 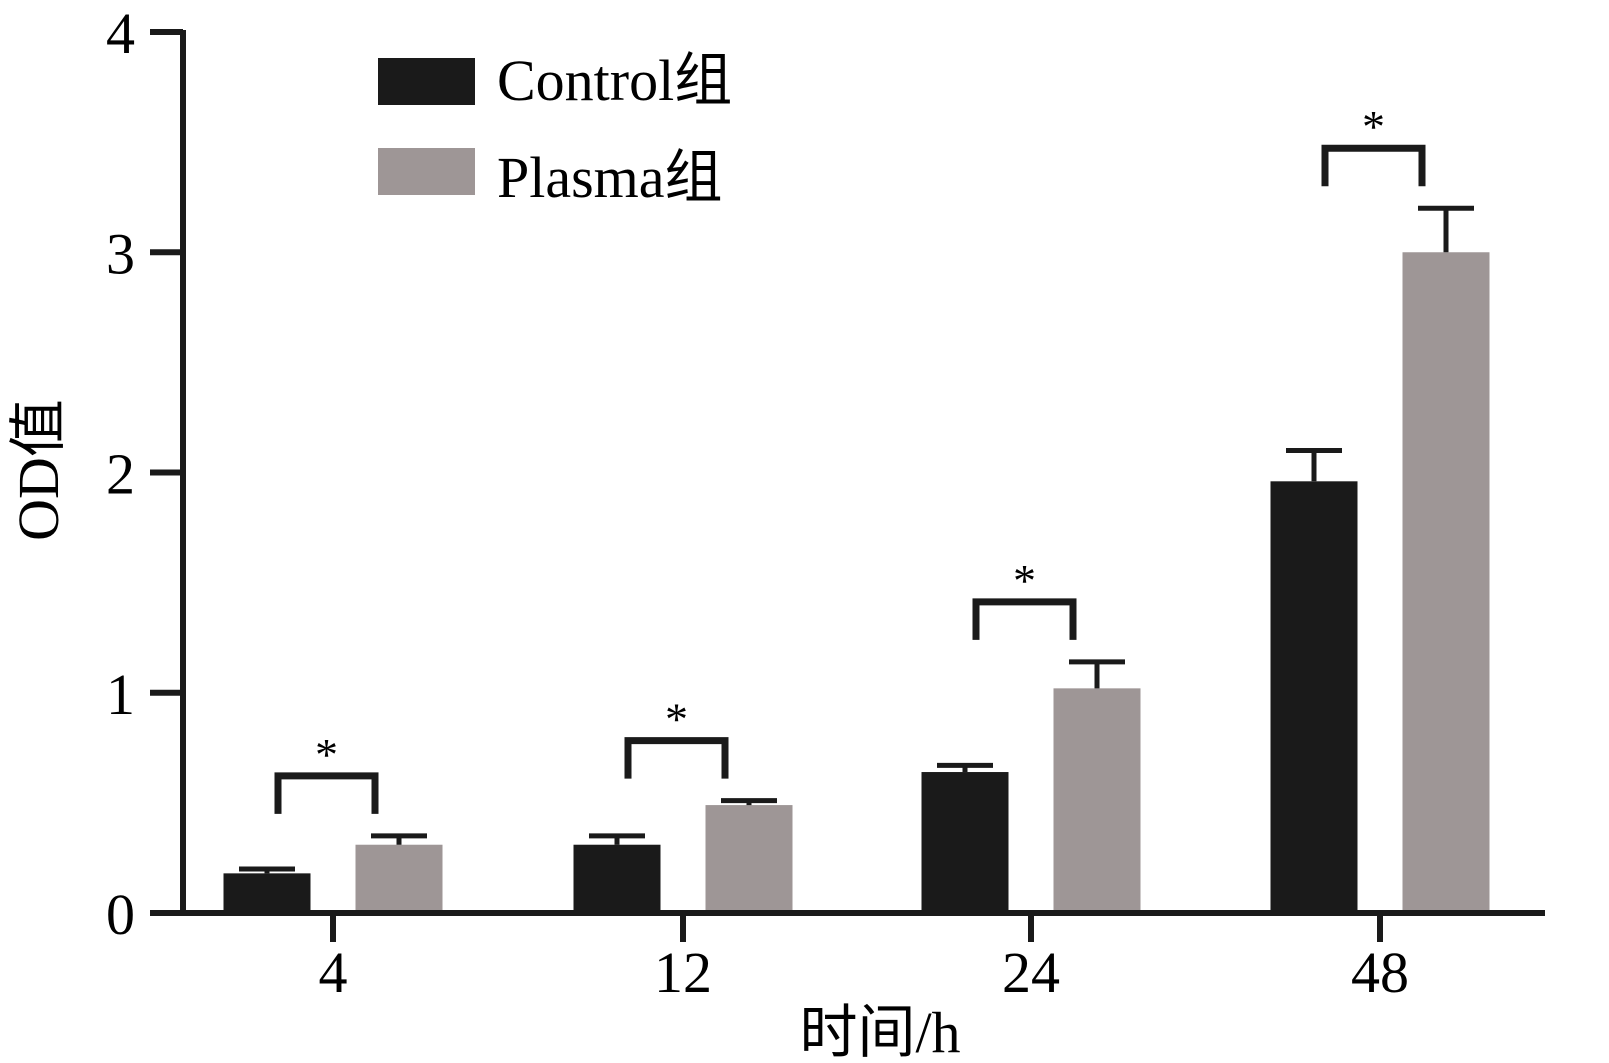 What do you see at coordinates (333, 972) in the screenshot?
I see `x-tick-label-4: 4` at bounding box center [333, 972].